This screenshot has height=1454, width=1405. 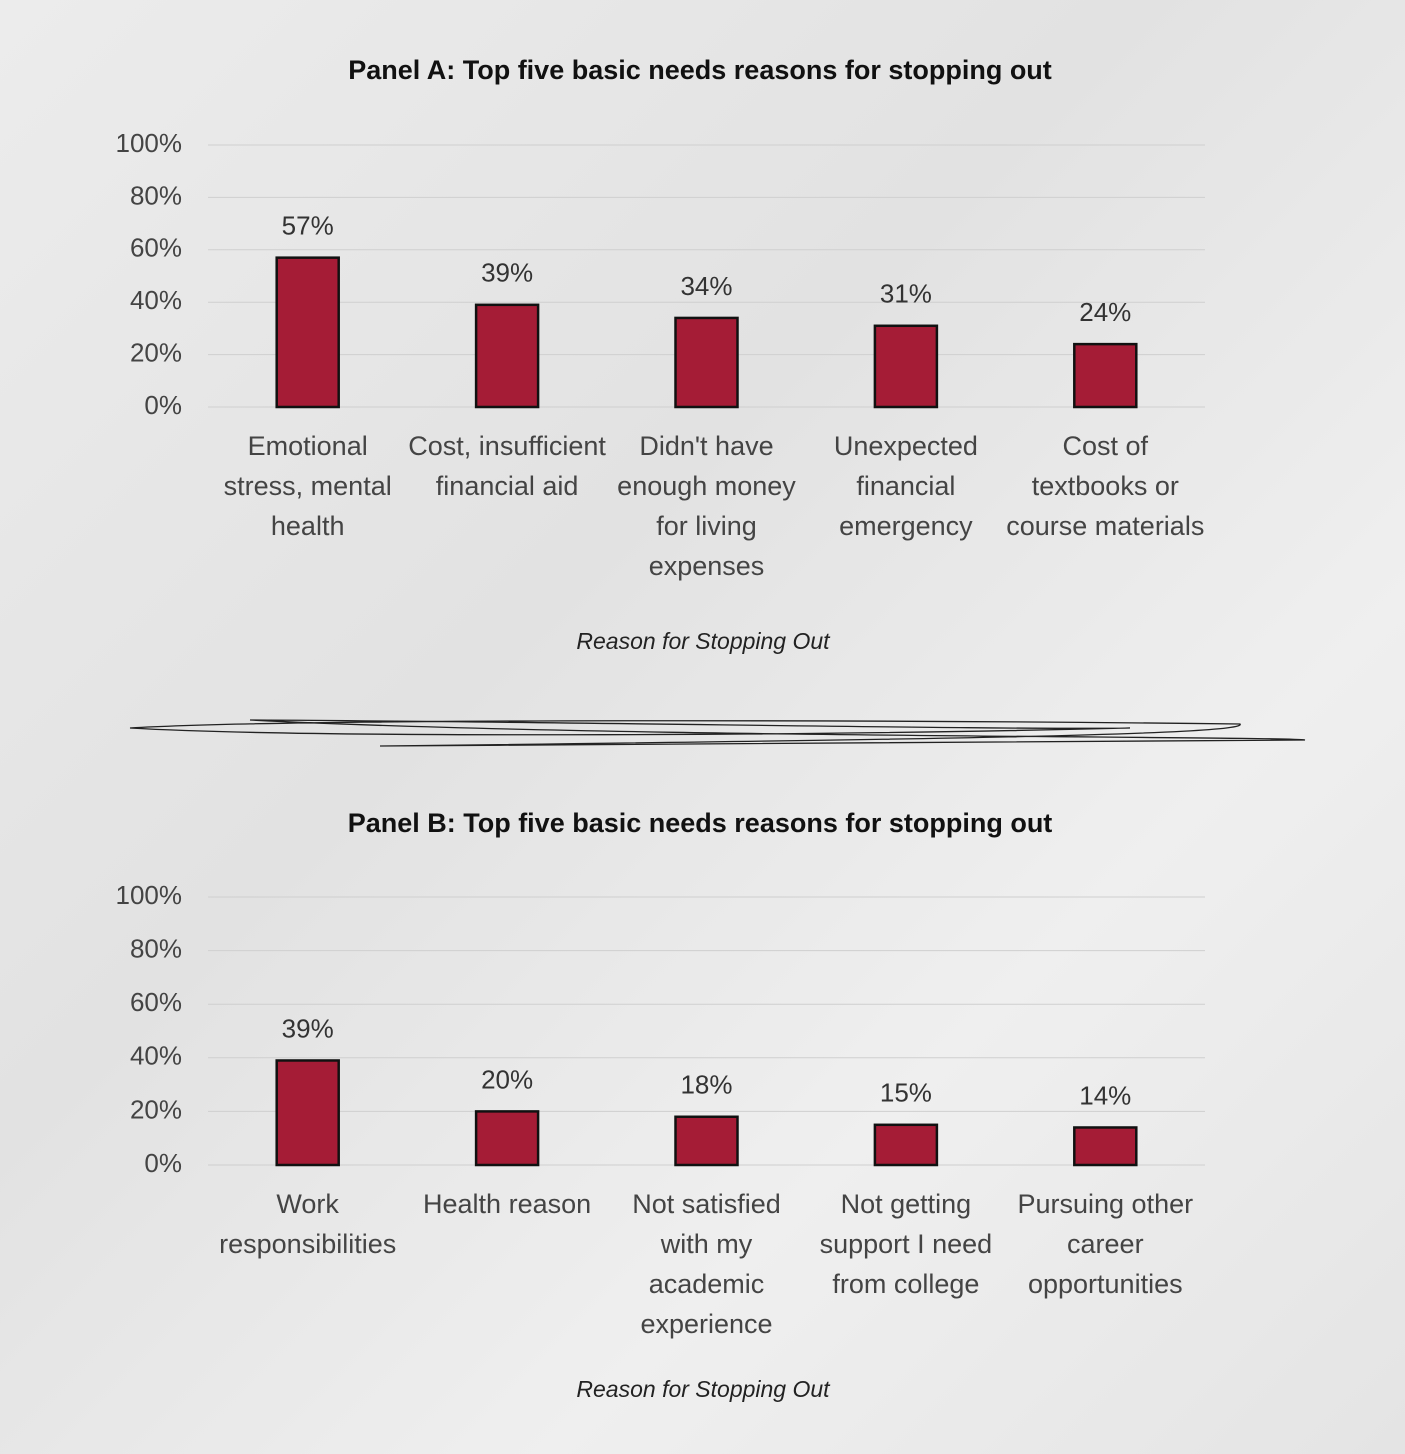 I want to click on value-label: 31%, so click(x=906, y=294).